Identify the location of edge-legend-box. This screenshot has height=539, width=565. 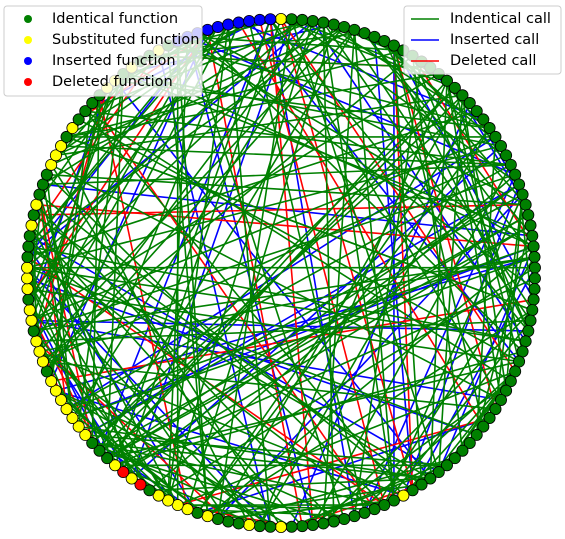
(482, 40).